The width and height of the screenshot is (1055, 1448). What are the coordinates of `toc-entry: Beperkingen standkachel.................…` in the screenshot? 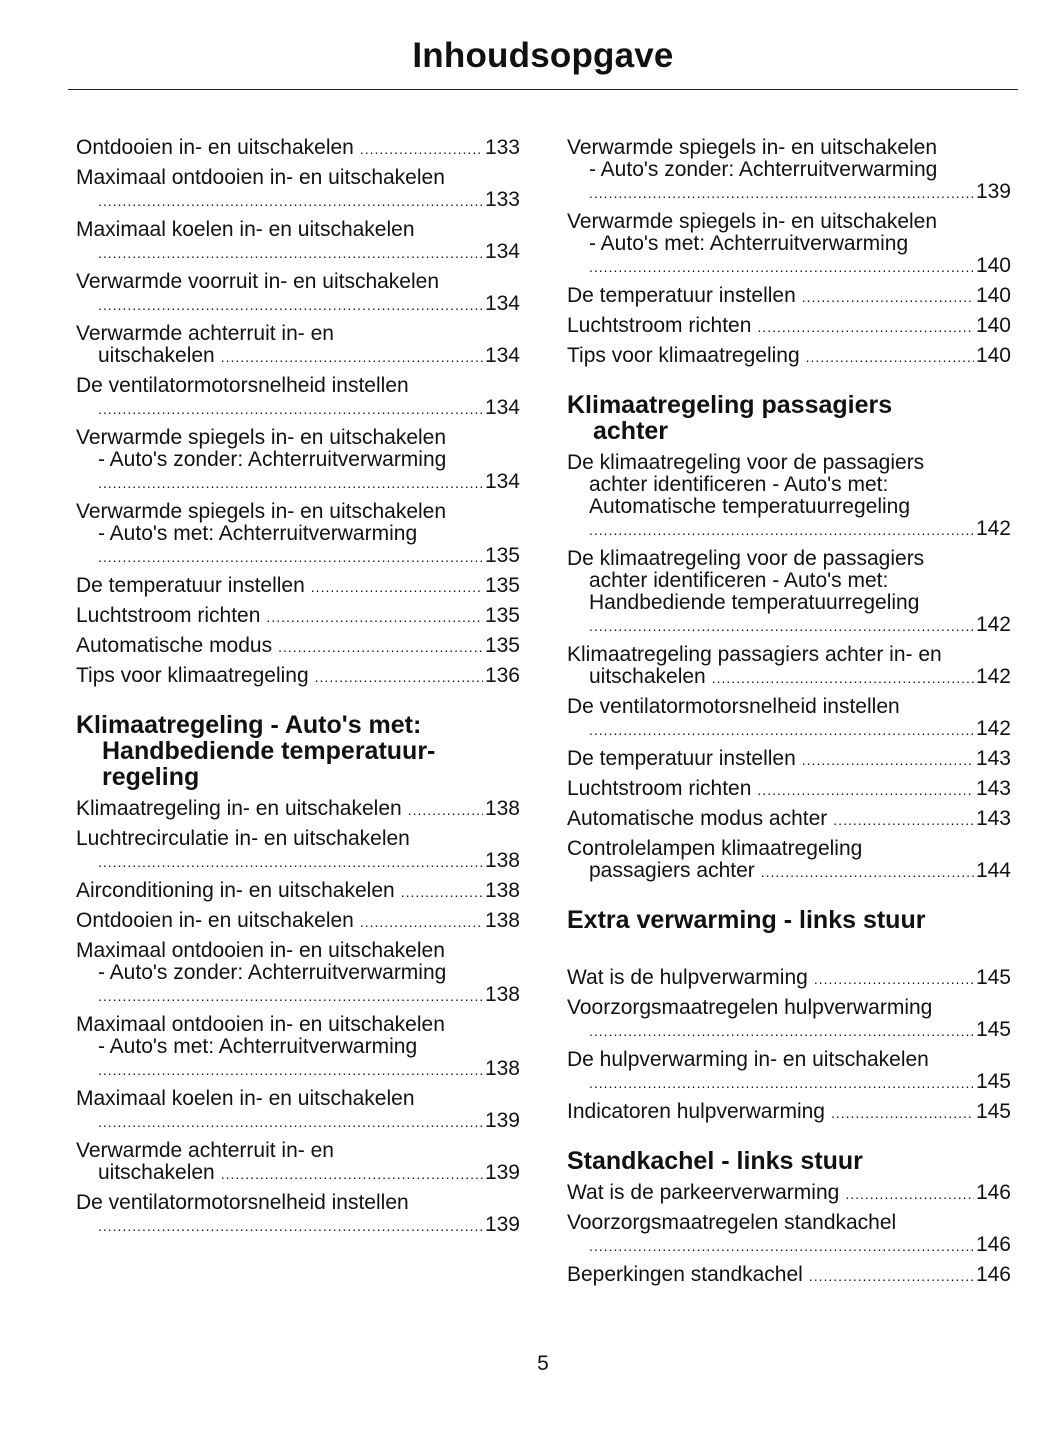 It's located at (789, 1275).